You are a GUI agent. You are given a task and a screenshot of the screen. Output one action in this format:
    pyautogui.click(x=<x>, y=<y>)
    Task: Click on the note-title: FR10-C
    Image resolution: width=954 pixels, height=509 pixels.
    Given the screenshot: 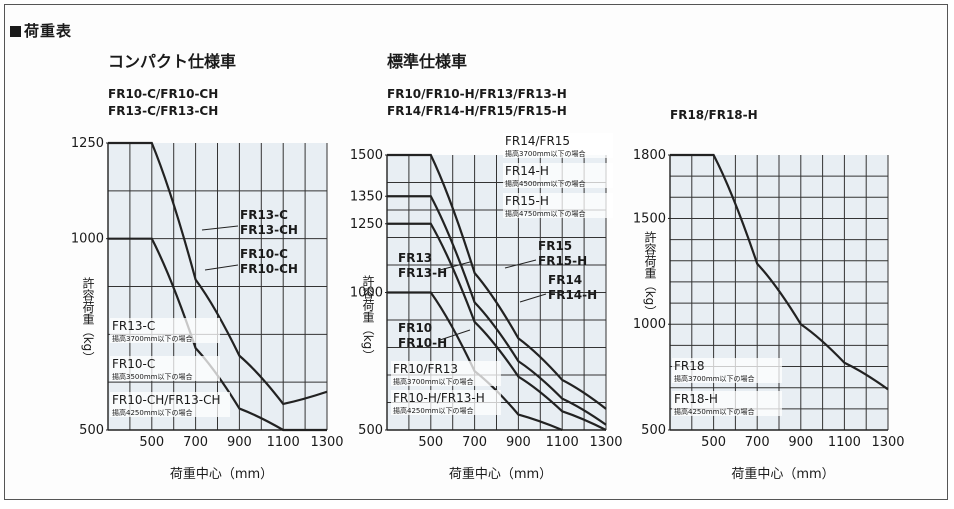 What is the action you would take?
    pyautogui.click(x=133, y=364)
    